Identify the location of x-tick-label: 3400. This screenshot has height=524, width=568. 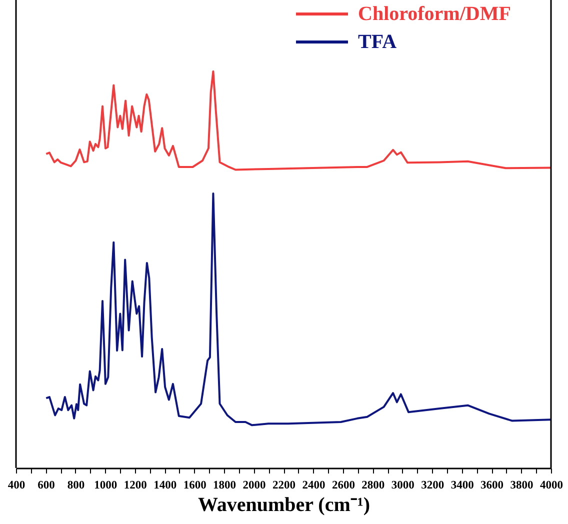
(462, 486).